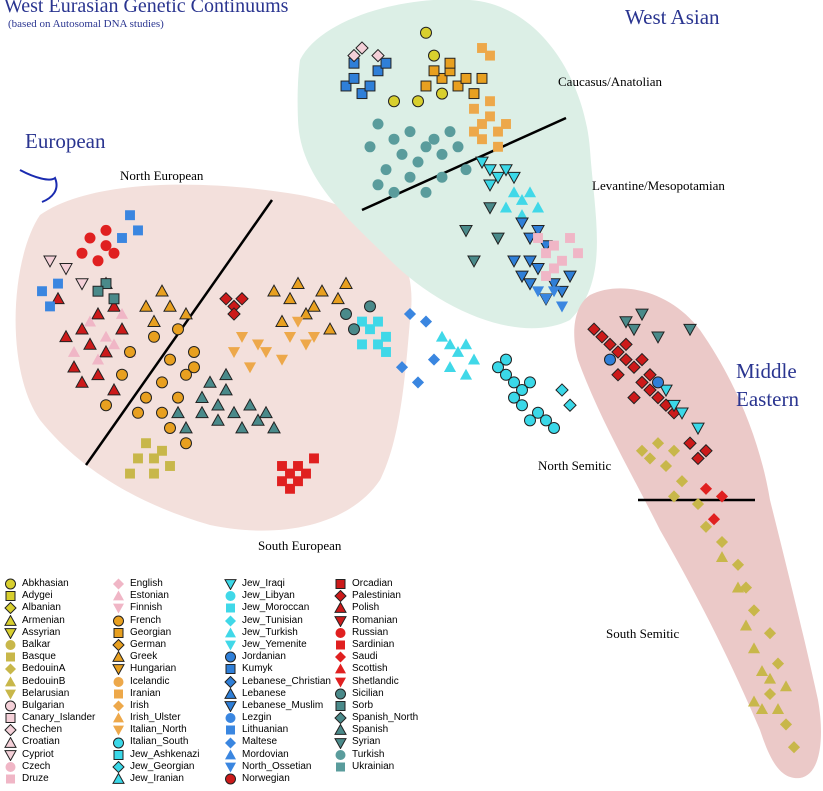 The image size is (823, 791). Describe the element at coordinates (159, 742) in the screenshot. I see `legend-label: Italian_South` at that location.